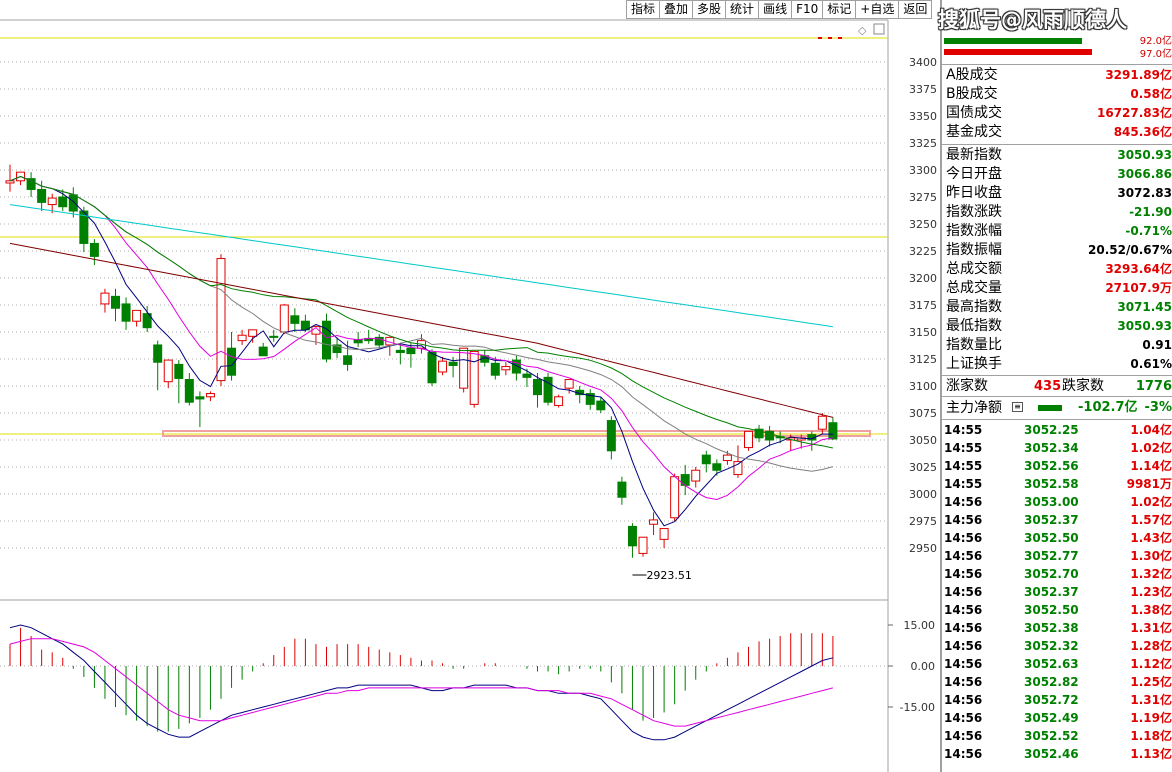 This screenshot has height=772, width=1172. What do you see at coordinates (742, 9) in the screenshot?
I see `statistics-button: 统计` at bounding box center [742, 9].